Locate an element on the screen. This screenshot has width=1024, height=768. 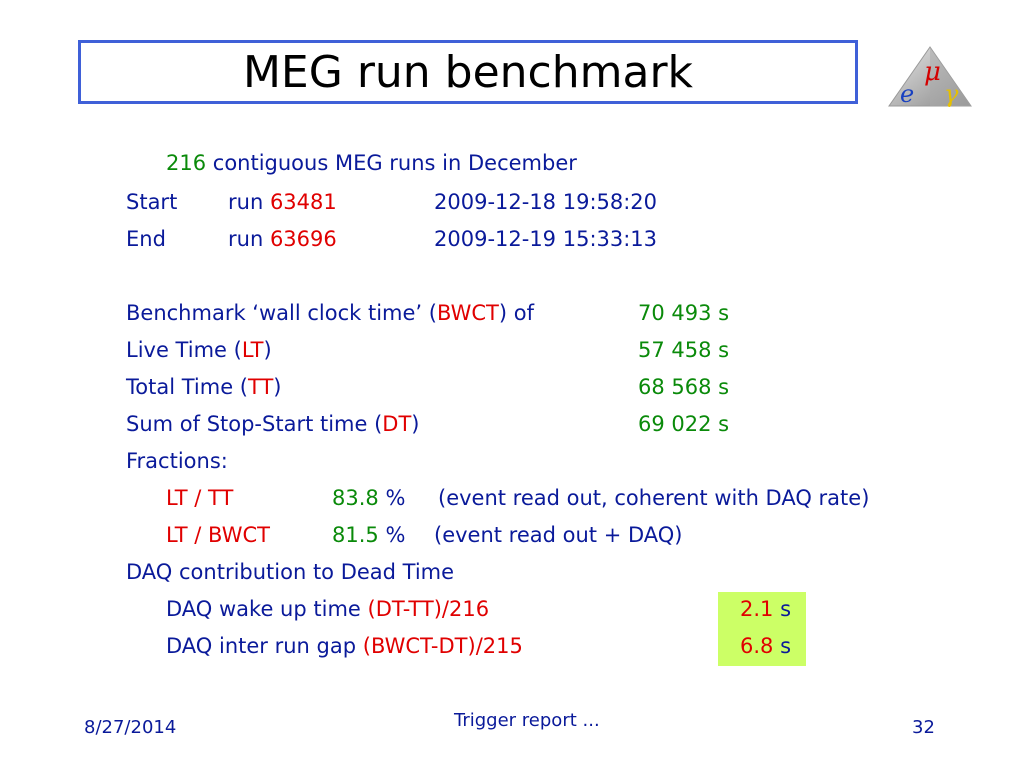
tt-value: 68 568 s is located at coordinates (684, 387).